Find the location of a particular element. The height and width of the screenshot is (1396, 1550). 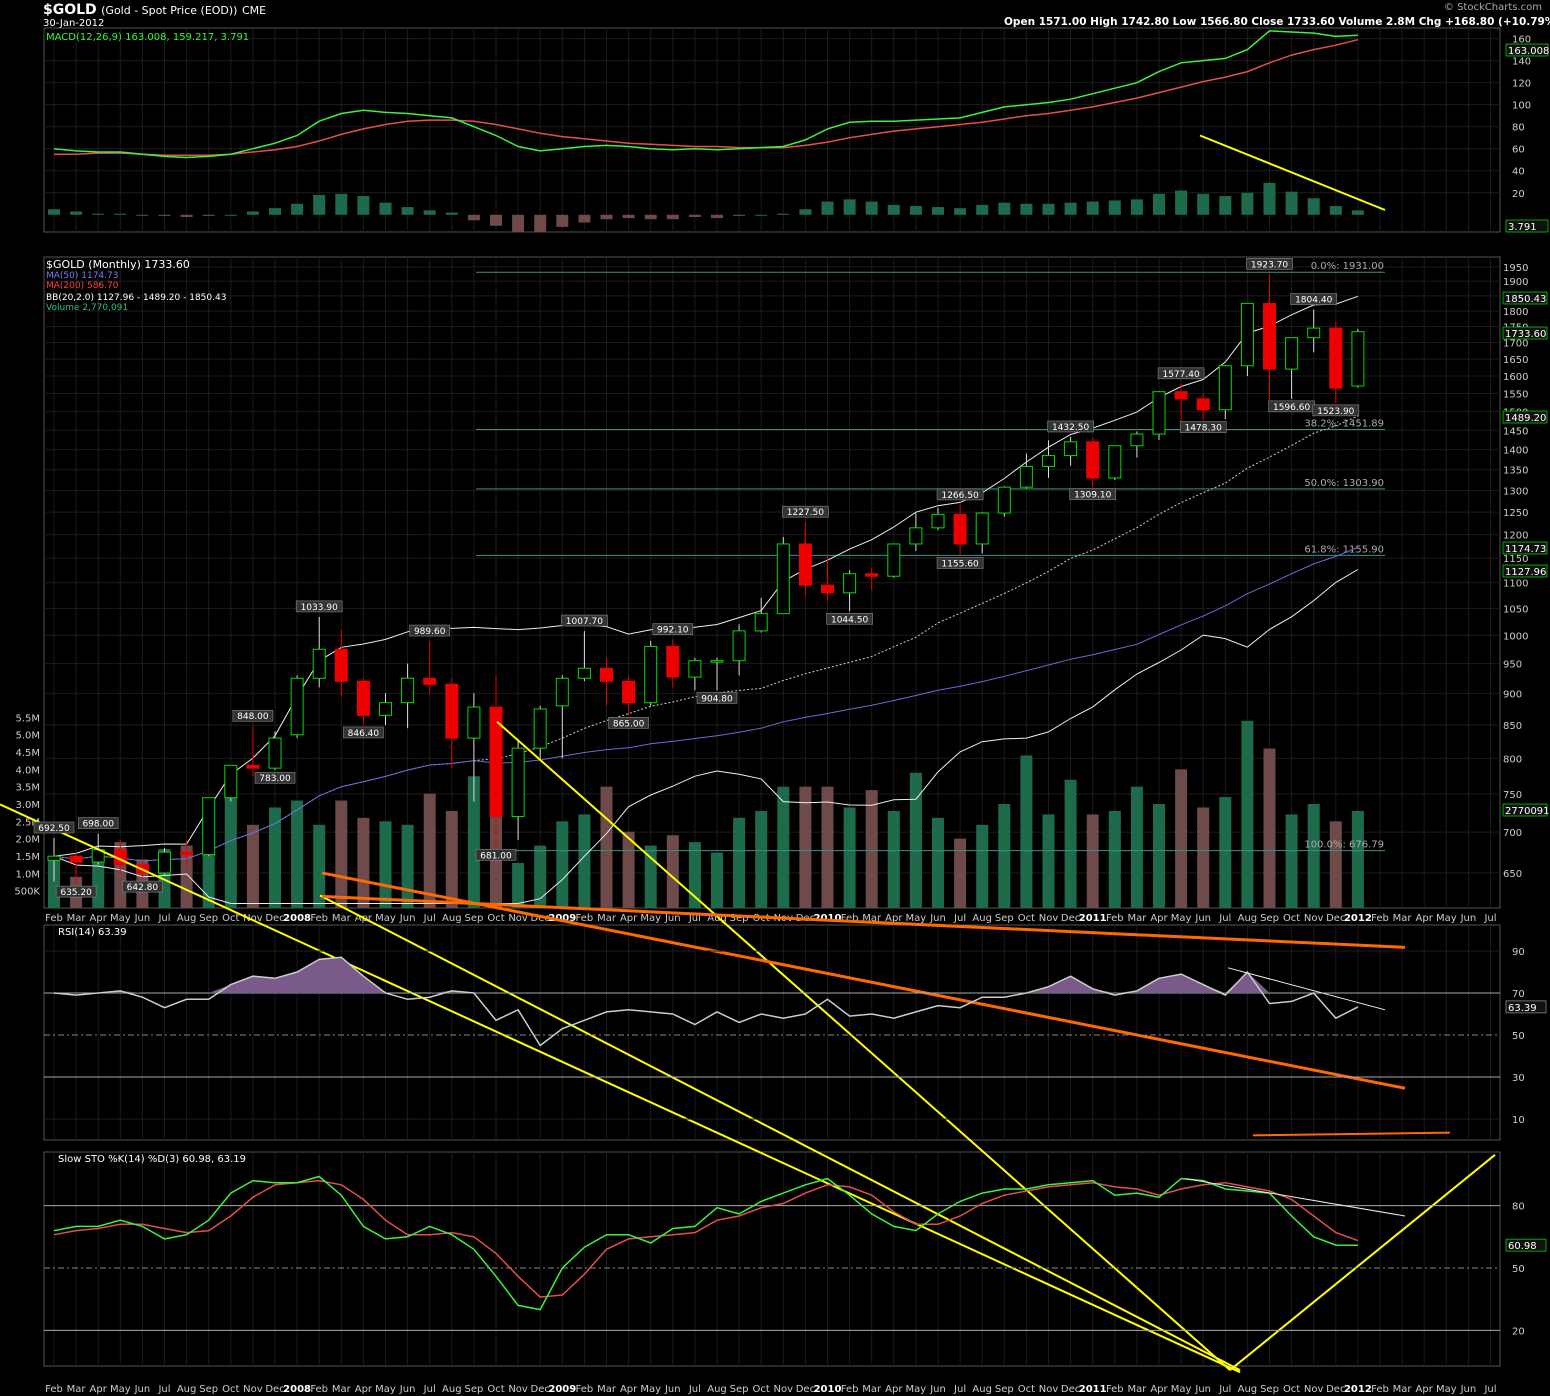

price-tag: 1489.20 is located at coordinates (1525, 418).